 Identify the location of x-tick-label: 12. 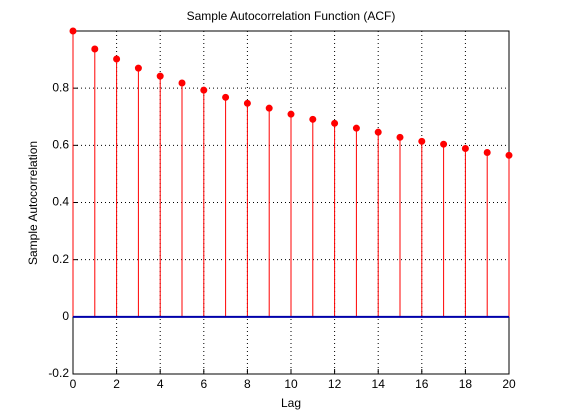
(335, 384).